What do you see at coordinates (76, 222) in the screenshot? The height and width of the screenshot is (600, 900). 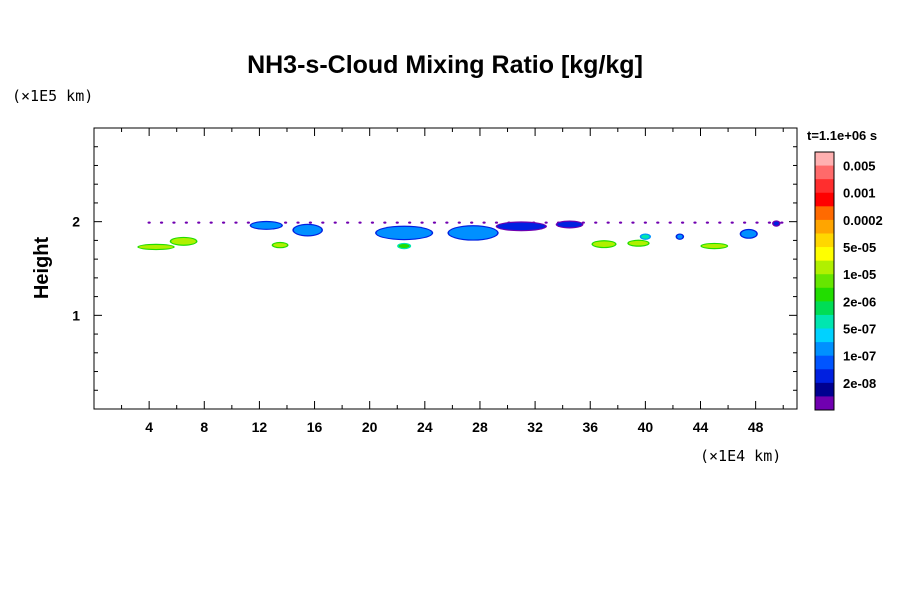 I see `y-tick-label: 2` at bounding box center [76, 222].